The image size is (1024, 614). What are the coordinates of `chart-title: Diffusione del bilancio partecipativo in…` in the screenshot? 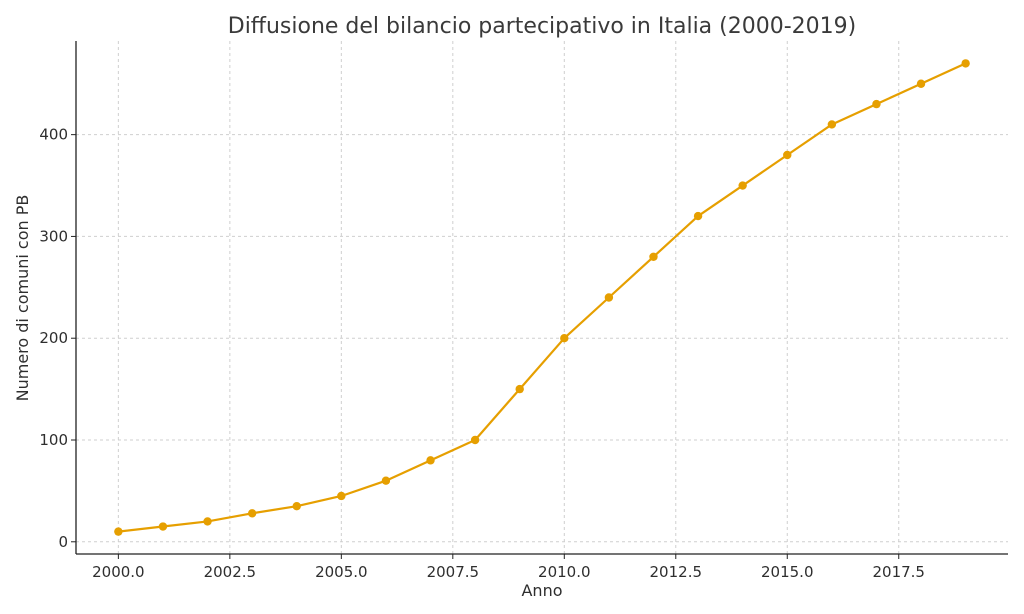 It's located at (542, 26).